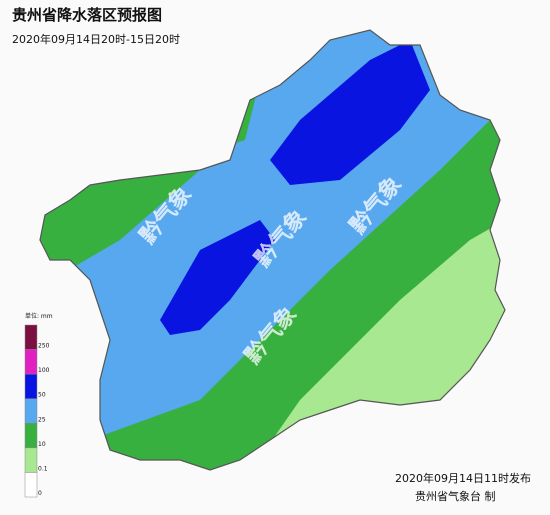 The height and width of the screenshot is (515, 550). I want to click on legend-label: 25, so click(42, 419).